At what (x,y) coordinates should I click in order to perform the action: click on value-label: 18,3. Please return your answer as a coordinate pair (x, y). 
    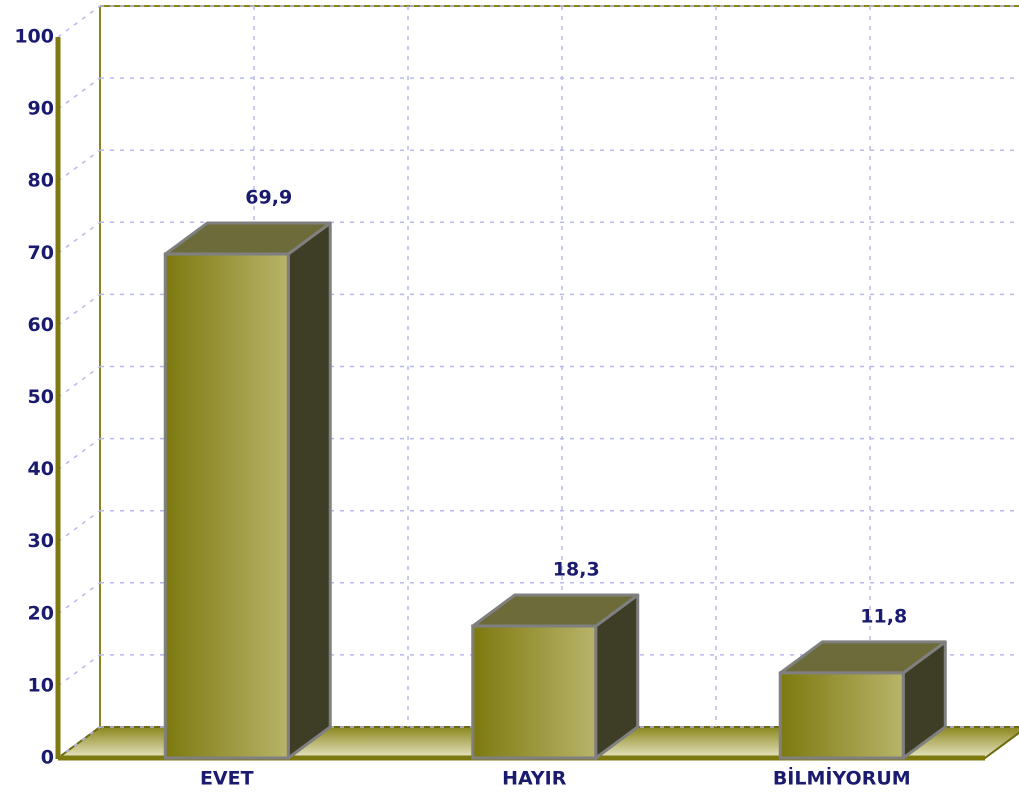
    Looking at the image, I should click on (576, 570).